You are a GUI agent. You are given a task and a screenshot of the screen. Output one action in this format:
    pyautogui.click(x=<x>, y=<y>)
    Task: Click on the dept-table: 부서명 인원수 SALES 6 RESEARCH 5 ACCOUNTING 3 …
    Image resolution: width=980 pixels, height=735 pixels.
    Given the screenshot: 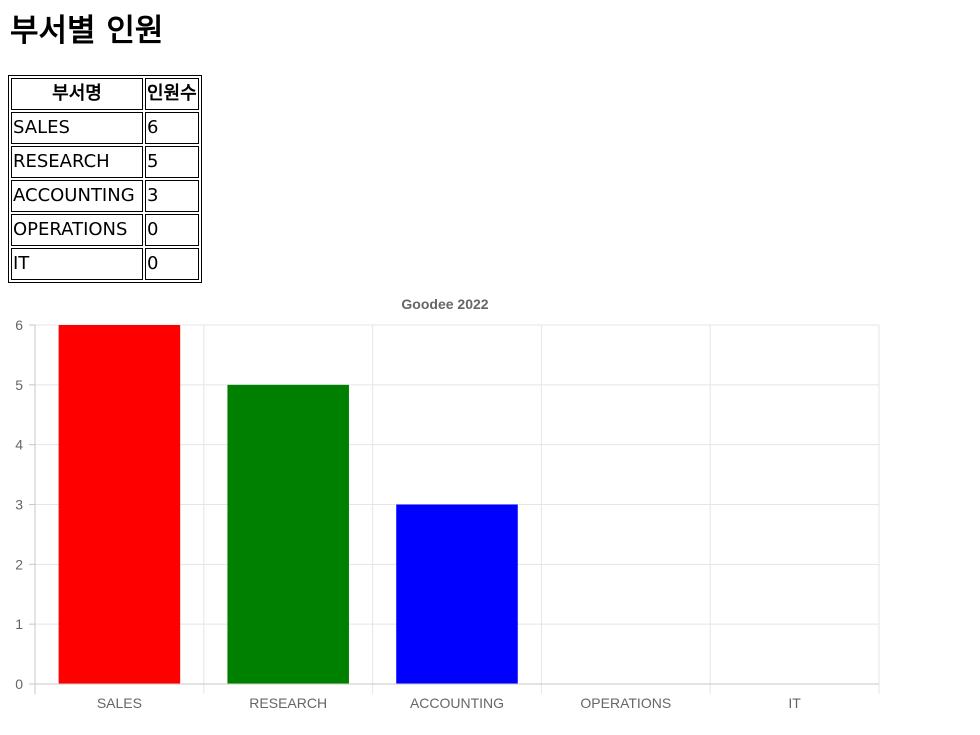 What is the action you would take?
    pyautogui.click(x=105, y=179)
    